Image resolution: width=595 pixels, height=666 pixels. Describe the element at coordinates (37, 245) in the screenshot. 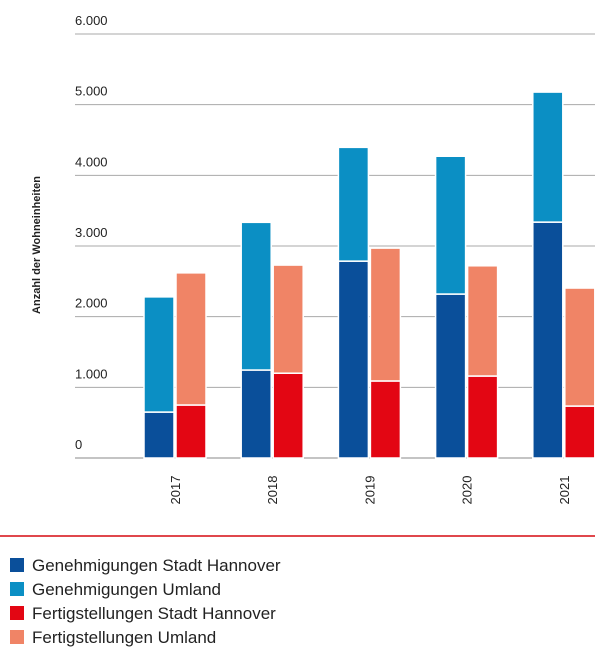

I see `y-axis-label: Anzahl der Wohneinheiten` at that location.